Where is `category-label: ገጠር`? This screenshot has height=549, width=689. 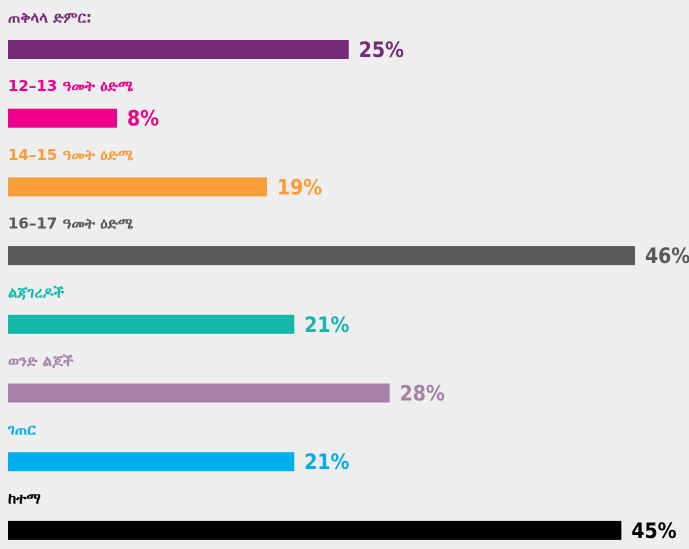 category-label: ገጠር is located at coordinates (21, 430).